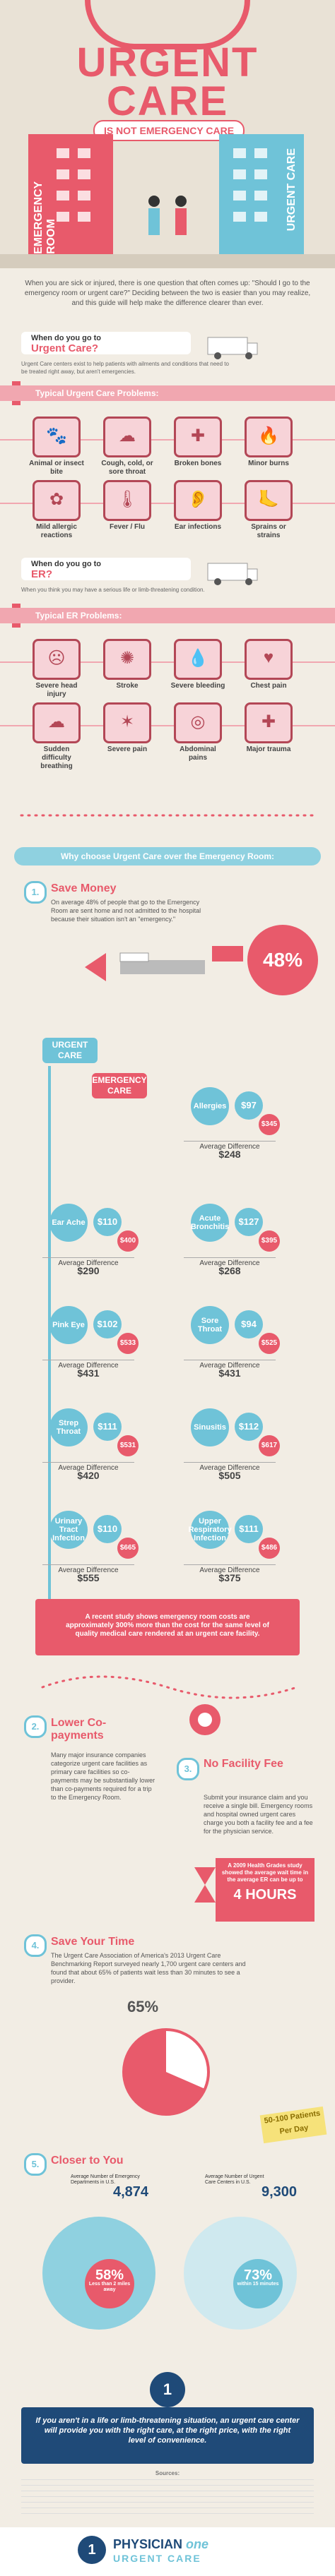 This screenshot has height=2576, width=335. Describe the element at coordinates (169, 130) in the screenshot. I see `subtitle: IS NOT EMERGENCY CARE` at that location.